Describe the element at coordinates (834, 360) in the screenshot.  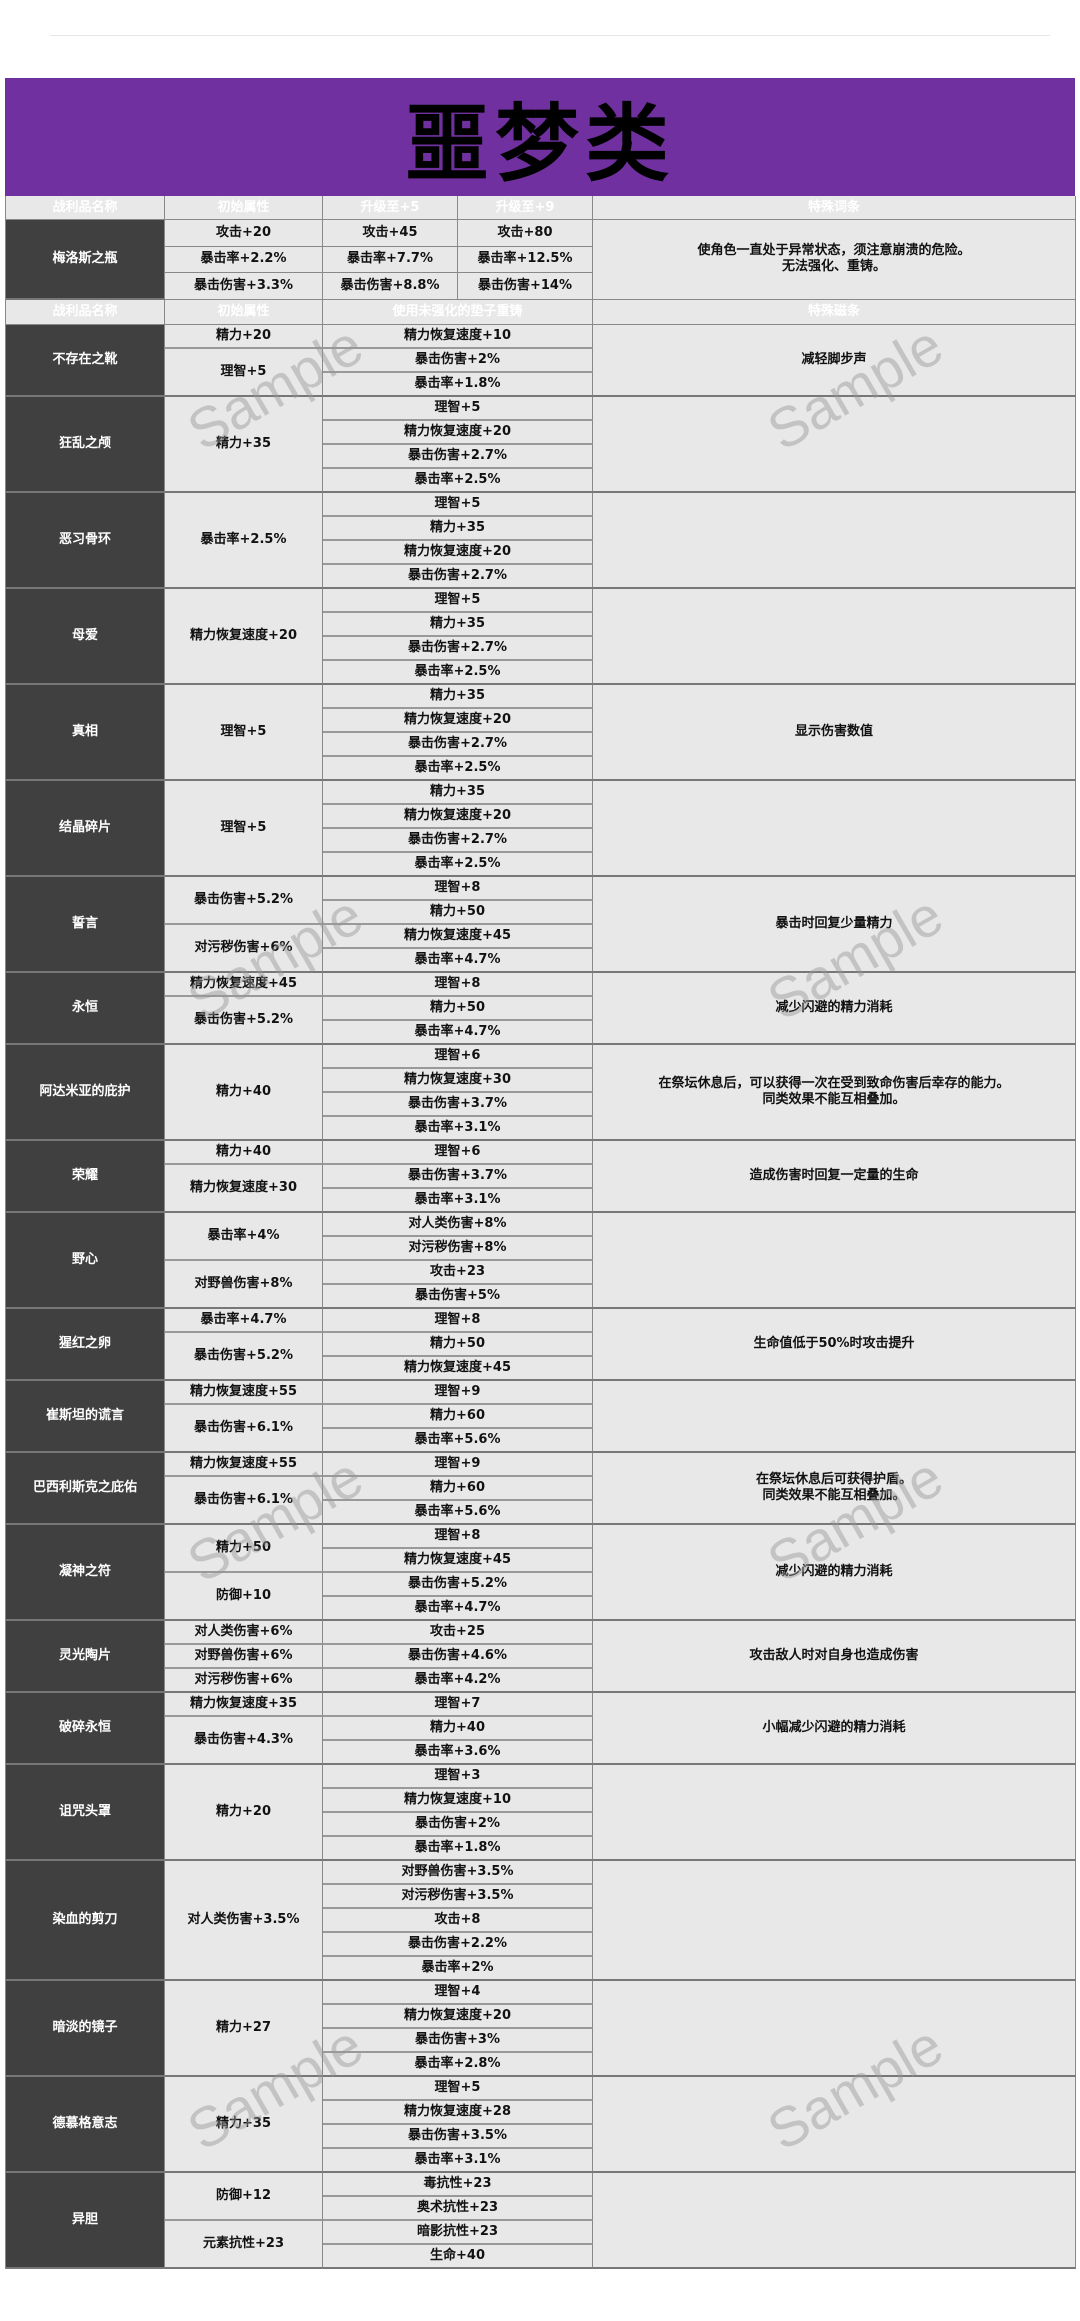
I see `special-effect: 减轻脚步声` at that location.